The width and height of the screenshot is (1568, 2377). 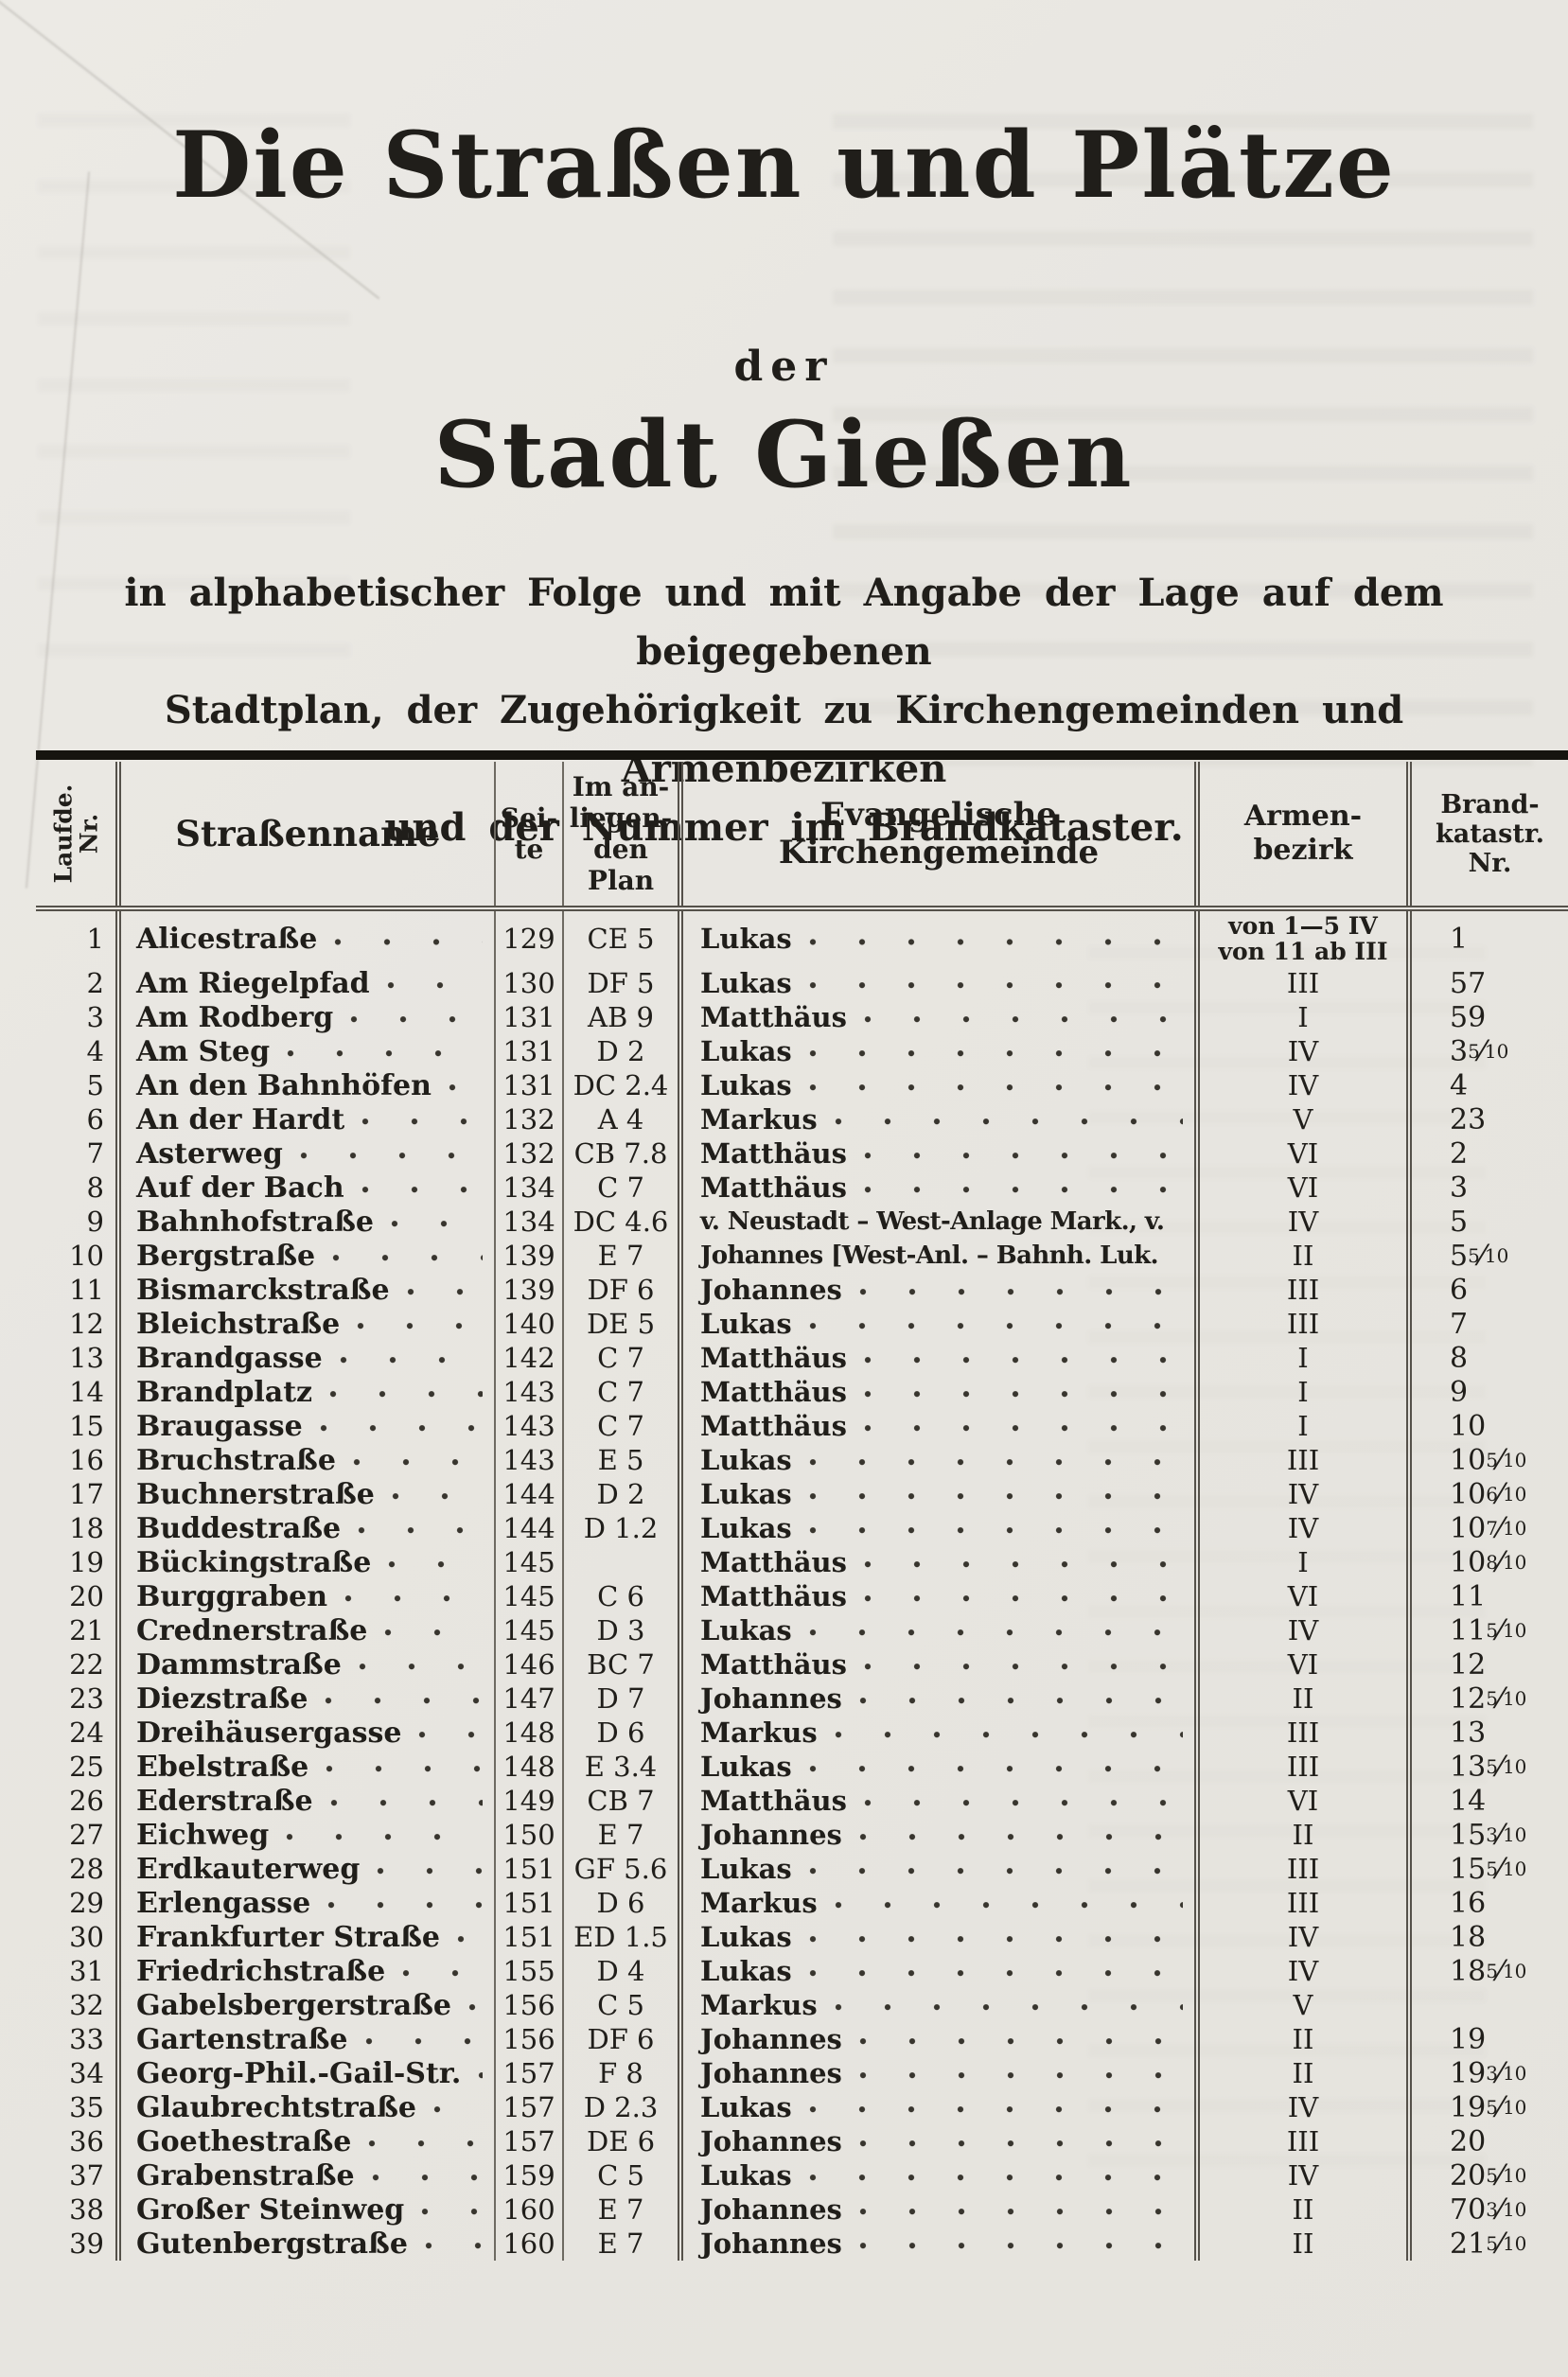 I want to click on brandkataster-cell: 1, so click(x=1487, y=938).